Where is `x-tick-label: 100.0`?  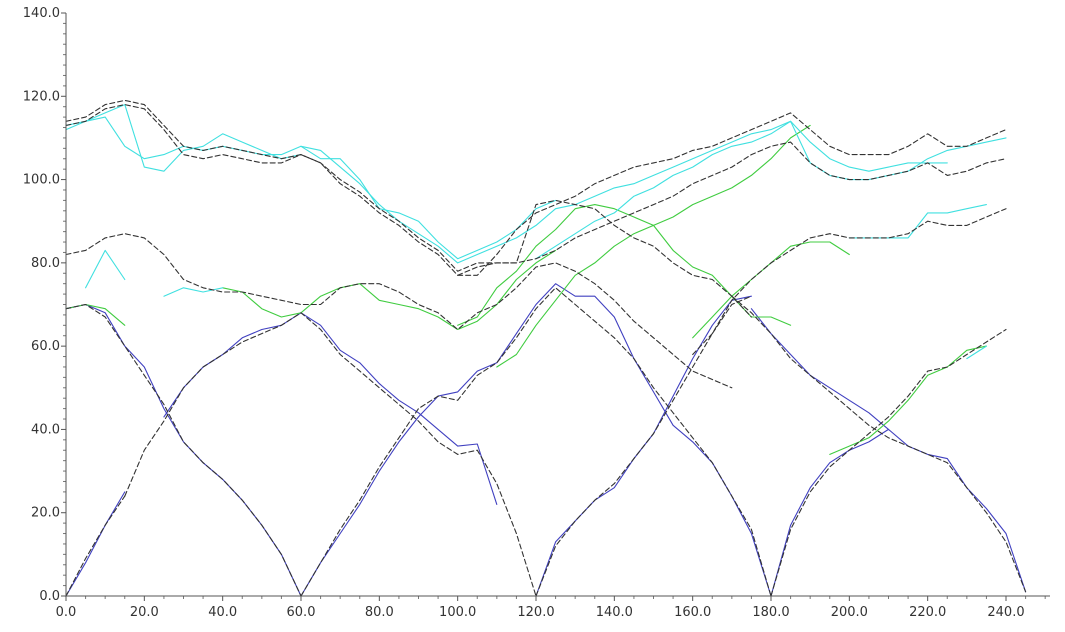 x-tick-label: 100.0 is located at coordinates (457, 612).